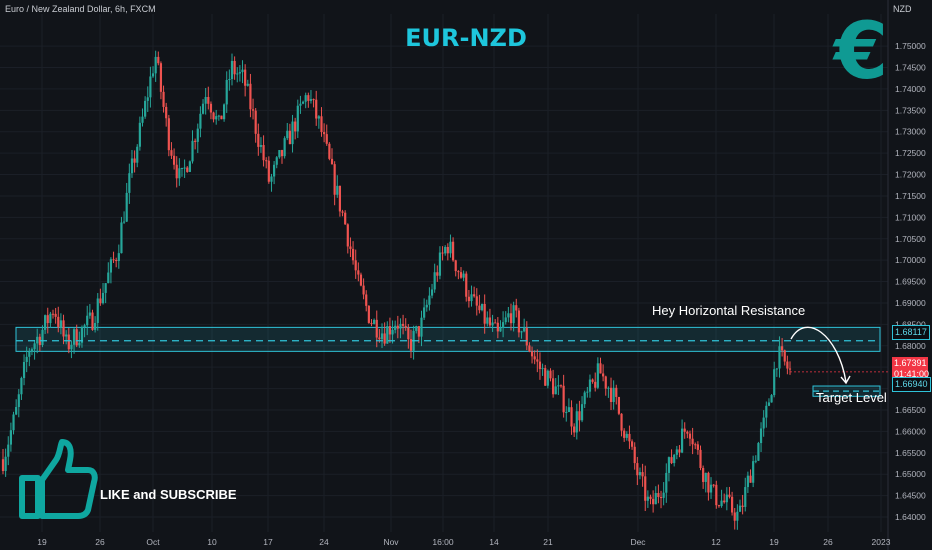  What do you see at coordinates (910, 282) in the screenshot?
I see `y-tick-label: 1.69500` at bounding box center [910, 282].